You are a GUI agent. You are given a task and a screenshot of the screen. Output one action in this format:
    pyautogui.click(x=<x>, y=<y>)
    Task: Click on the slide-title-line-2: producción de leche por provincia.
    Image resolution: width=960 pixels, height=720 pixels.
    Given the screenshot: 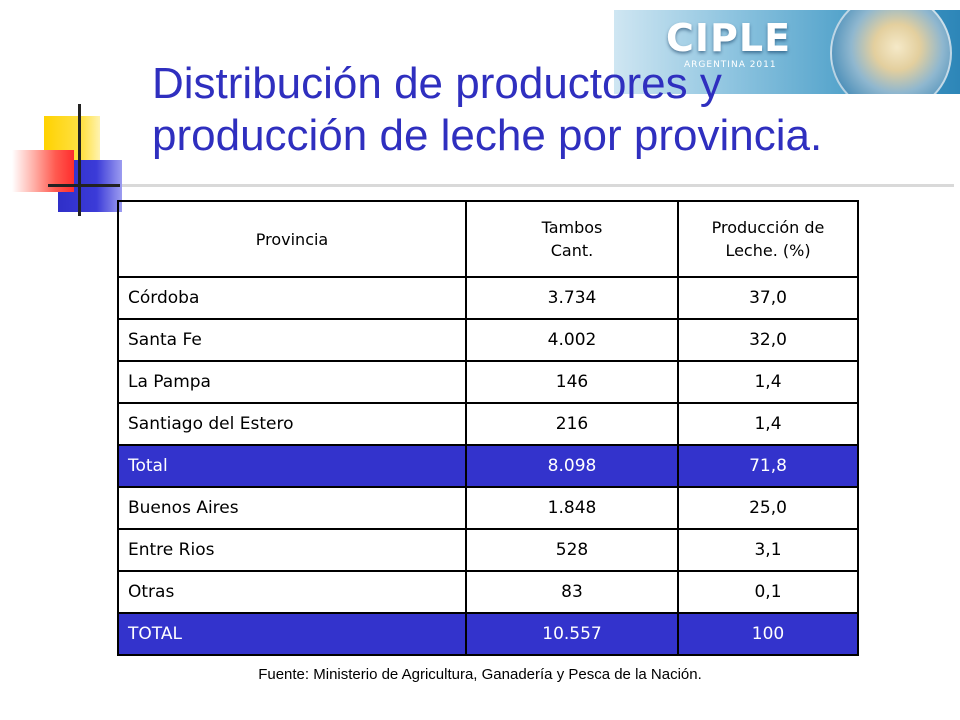 What is the action you would take?
    pyautogui.click(x=487, y=135)
    